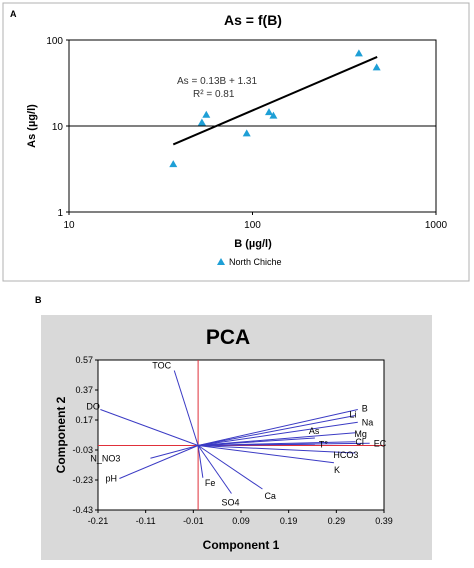 Image resolution: width=474 pixels, height=568 pixels. I want to click on pca-y-tick-label: -0.23, so click(82, 480).